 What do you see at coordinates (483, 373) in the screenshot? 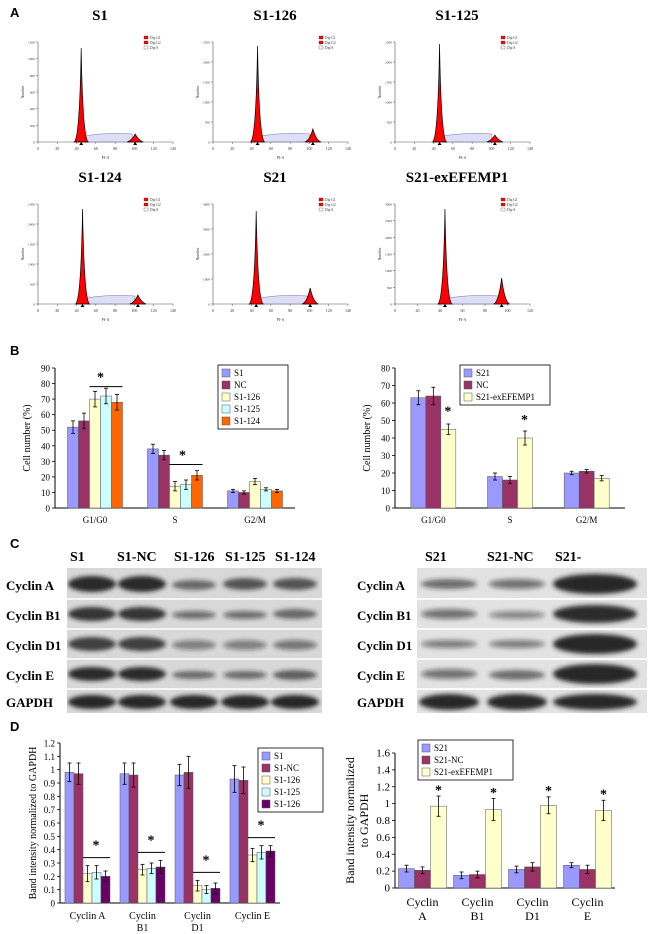
I see `legend-label: S21` at bounding box center [483, 373].